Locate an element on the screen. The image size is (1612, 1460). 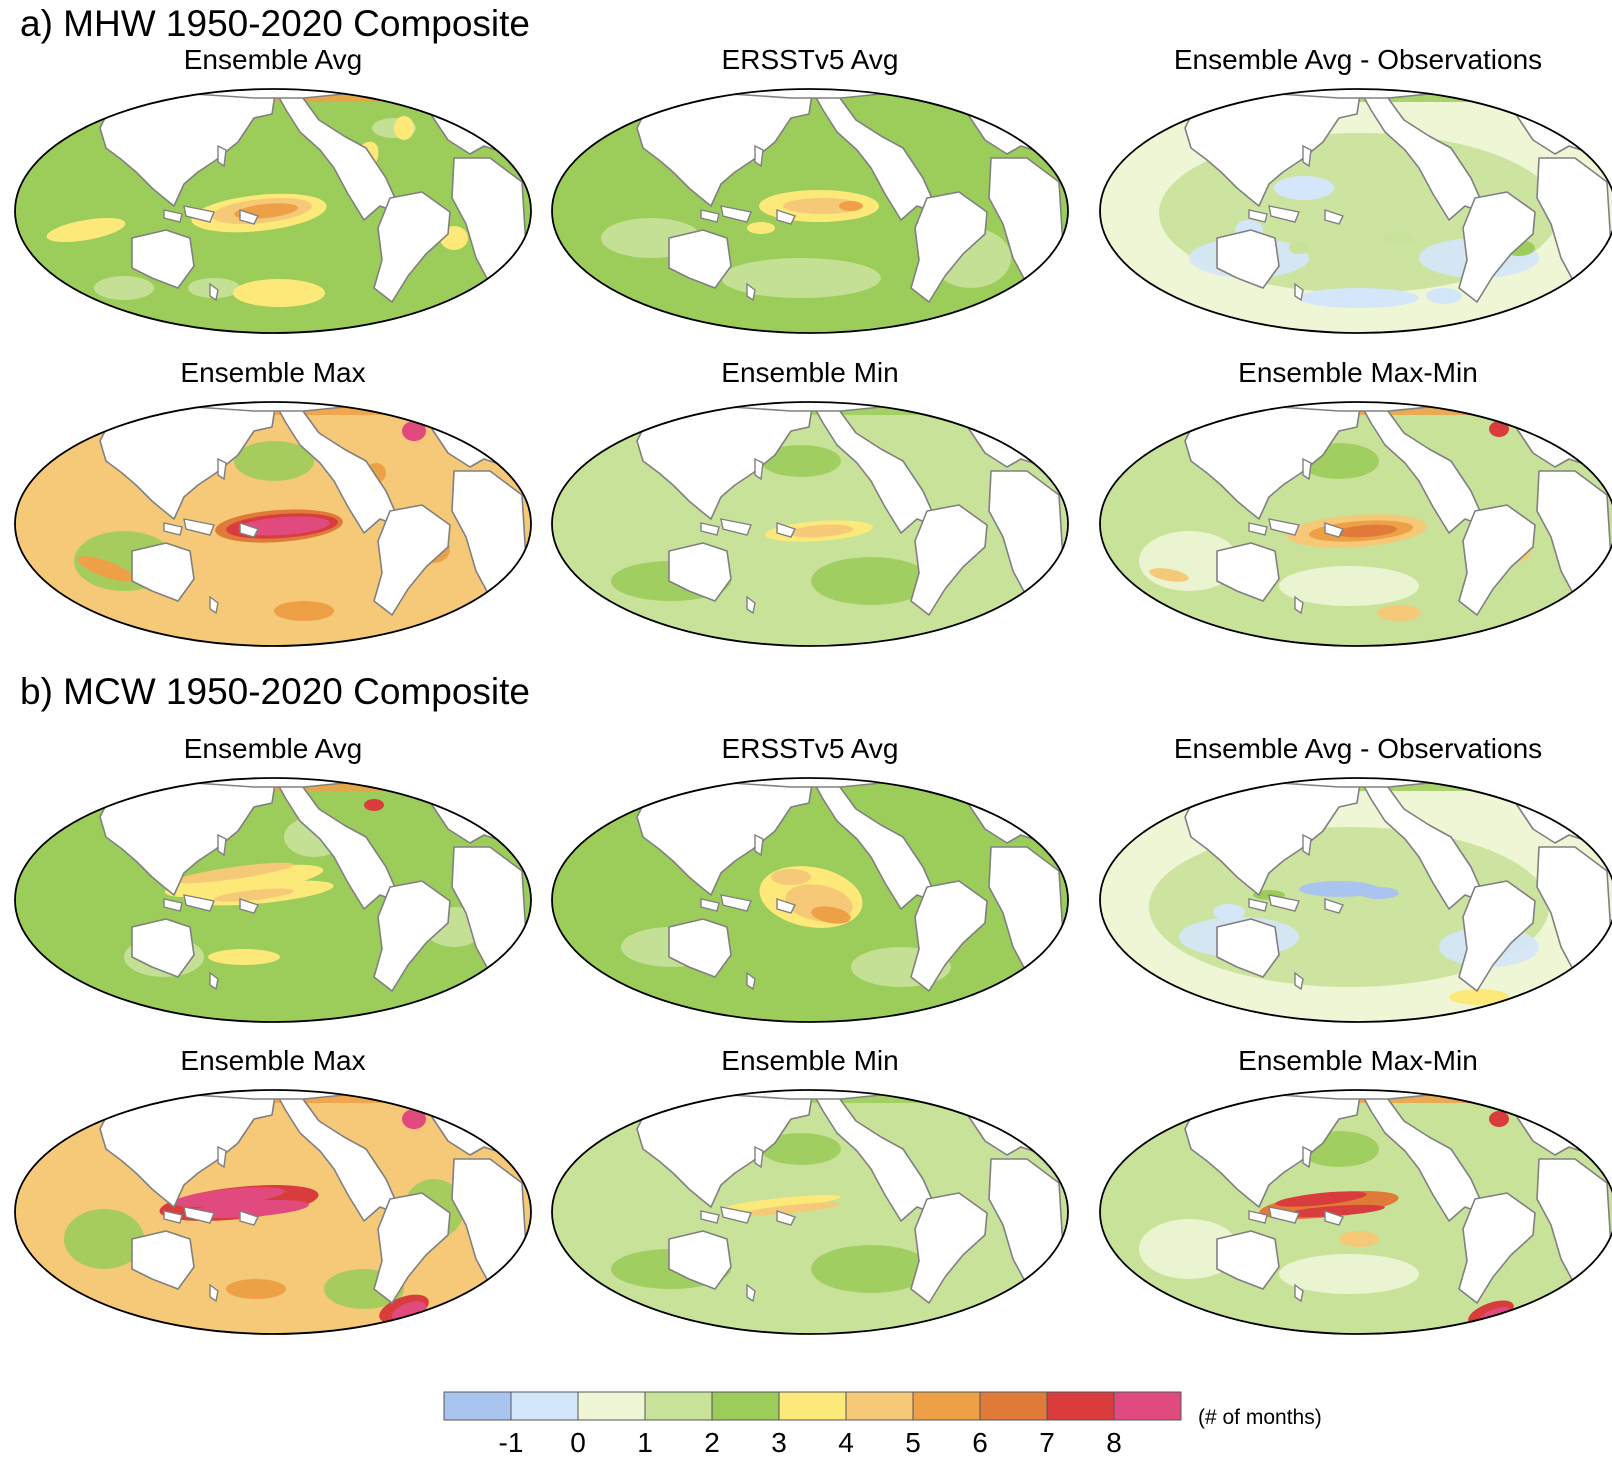
panel-title: ERSSTv5 Avg is located at coordinates (810, 748).